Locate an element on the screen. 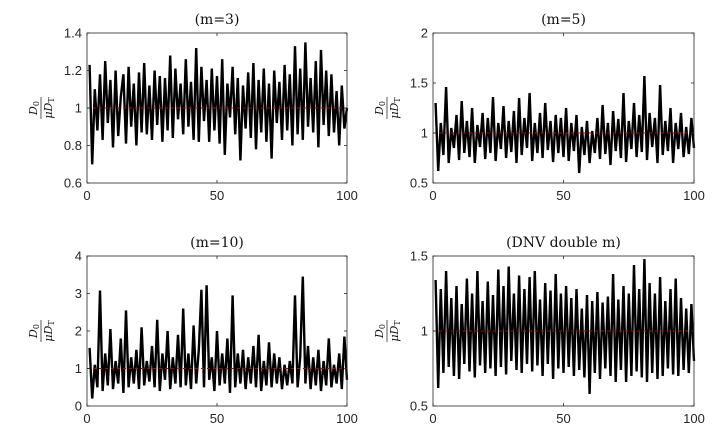 The width and height of the screenshot is (715, 434). y-tick-label: 1.4 is located at coordinates (73, 33).